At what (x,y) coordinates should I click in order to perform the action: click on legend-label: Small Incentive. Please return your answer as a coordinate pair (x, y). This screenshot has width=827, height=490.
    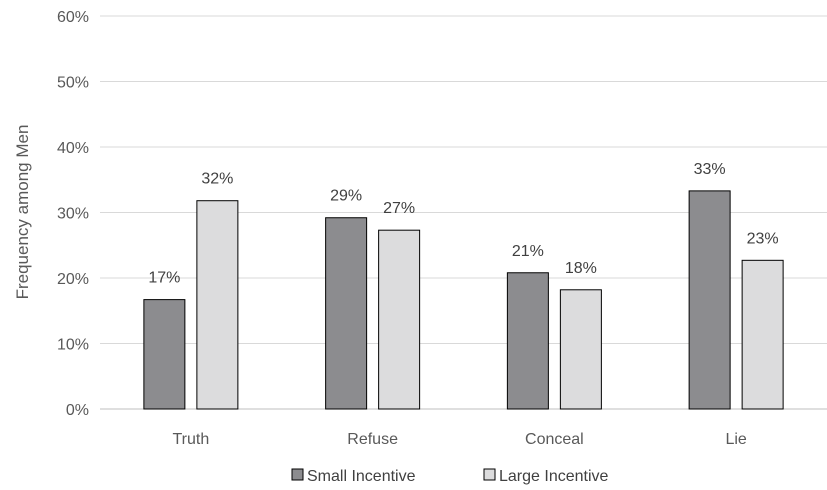
    Looking at the image, I should click on (361, 476).